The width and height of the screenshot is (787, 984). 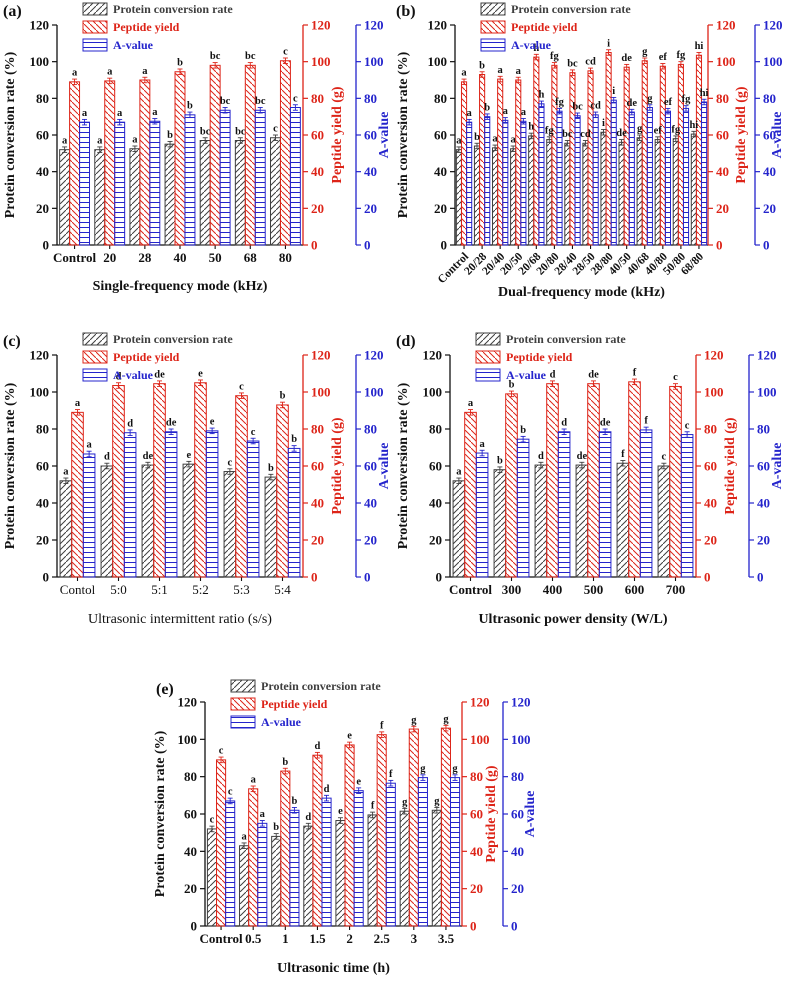 I want to click on svg-text: 2, so click(x=349, y=938).